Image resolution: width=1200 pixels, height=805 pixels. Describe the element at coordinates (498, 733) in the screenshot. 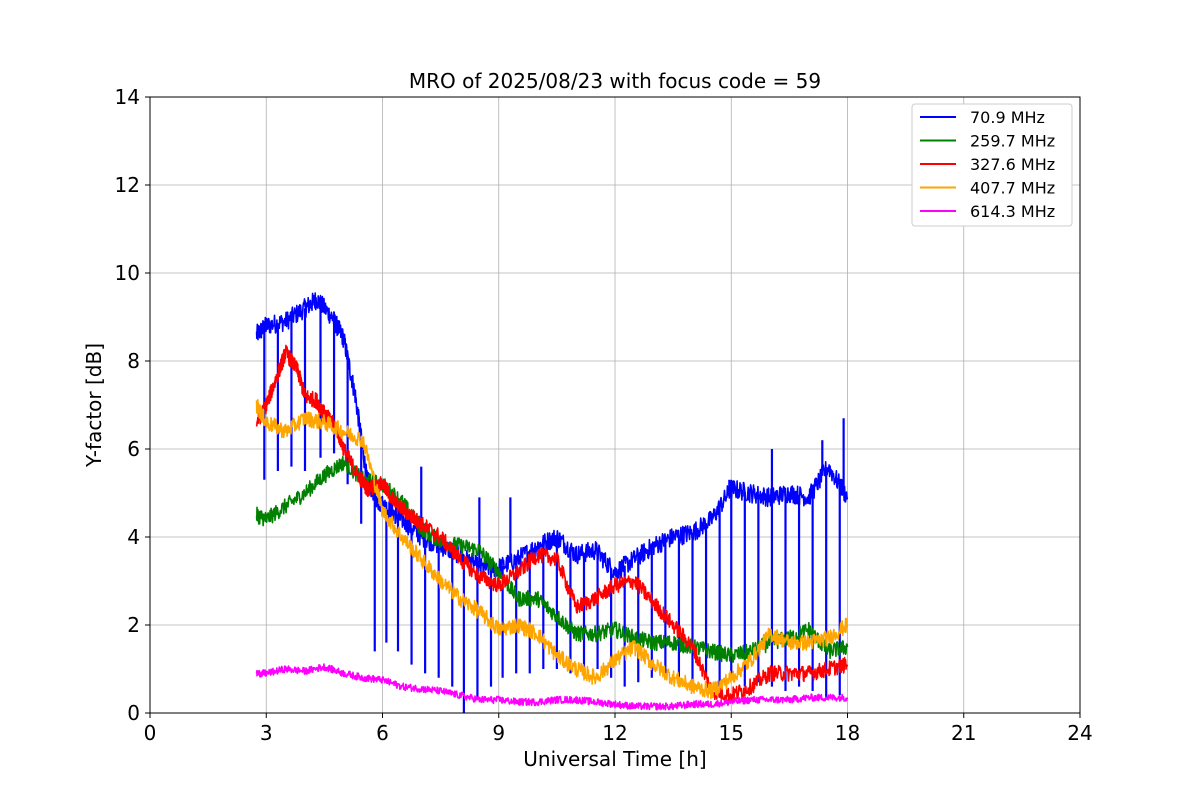

I see `x-tick-label: 9` at that location.